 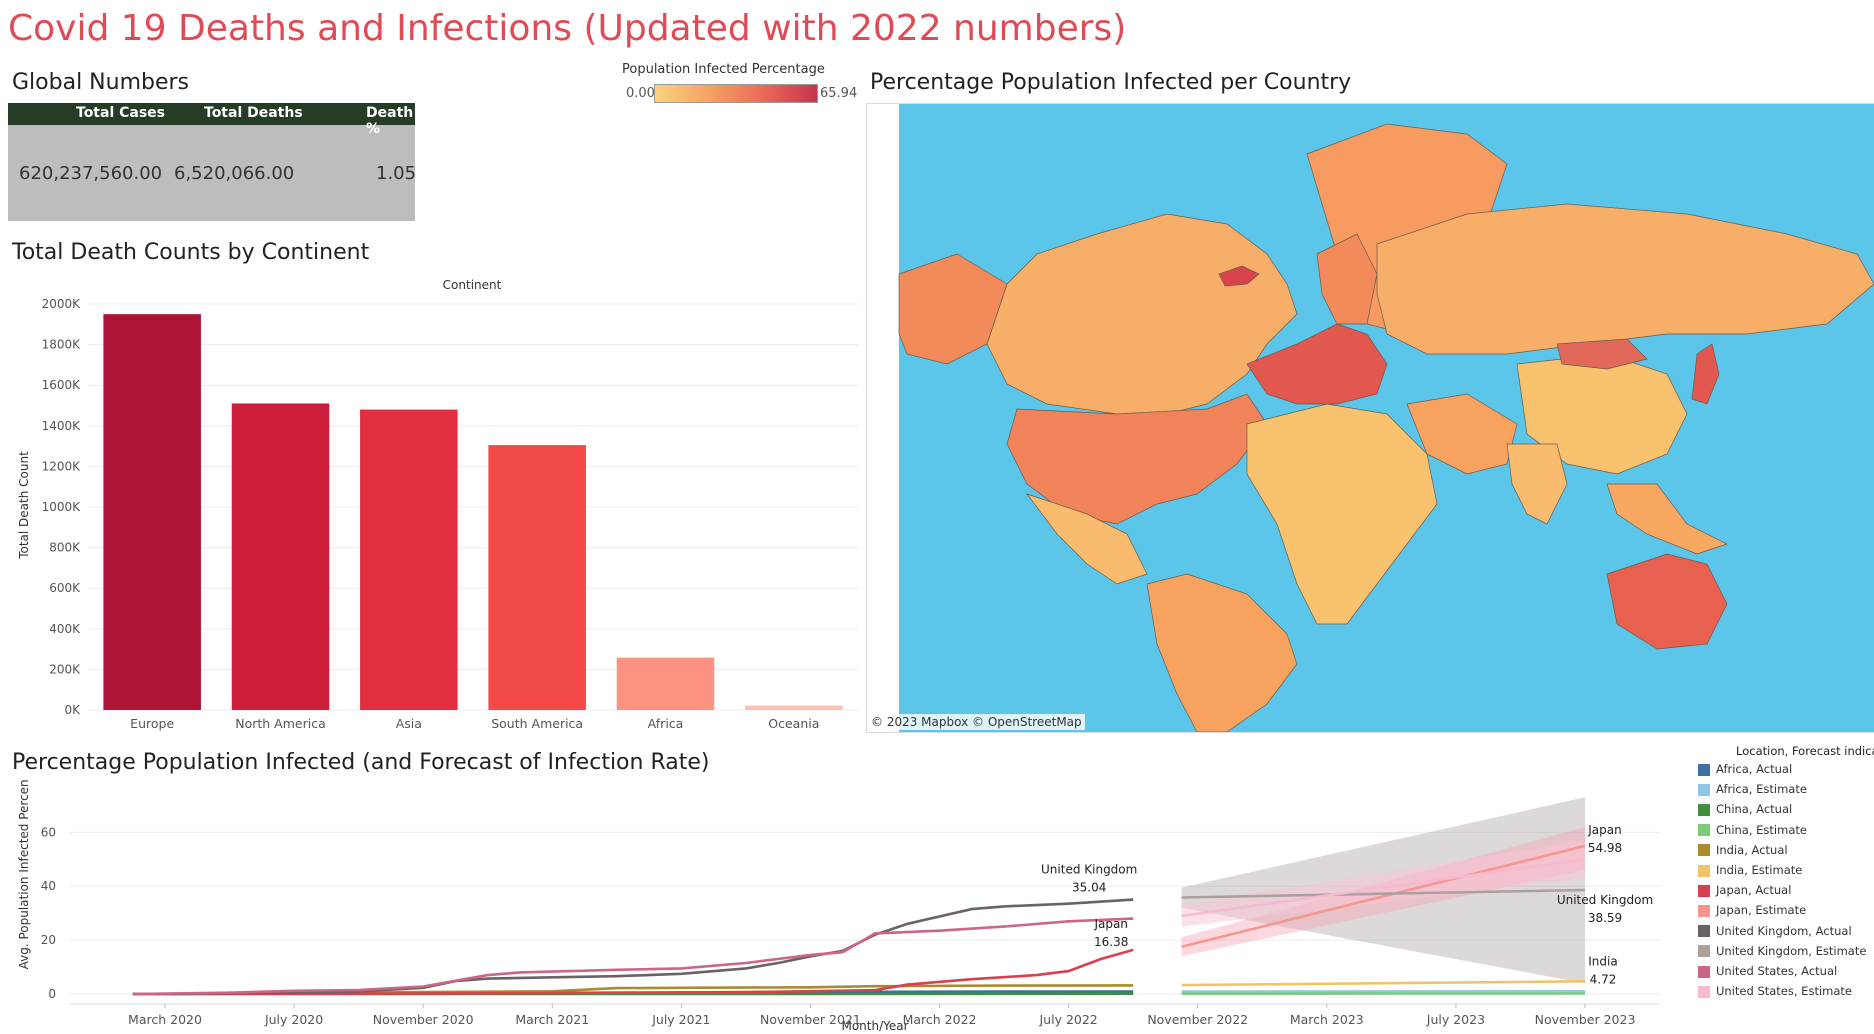 What do you see at coordinates (48, 832) in the screenshot?
I see `line-ytick-label: 60` at bounding box center [48, 832].